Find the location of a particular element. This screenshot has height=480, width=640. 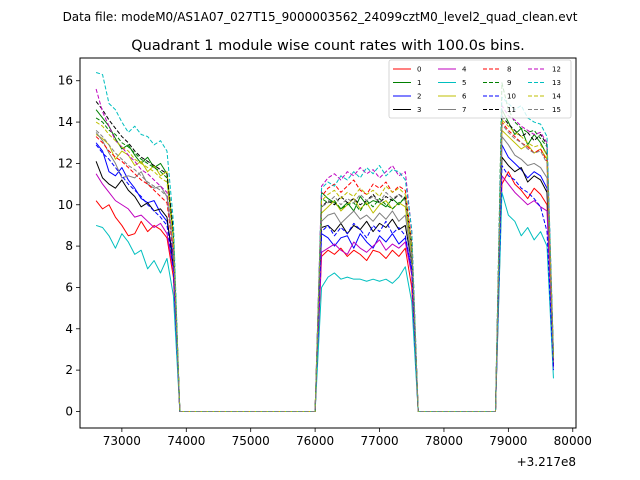

y-tick-label: 6 is located at coordinates (69, 287).